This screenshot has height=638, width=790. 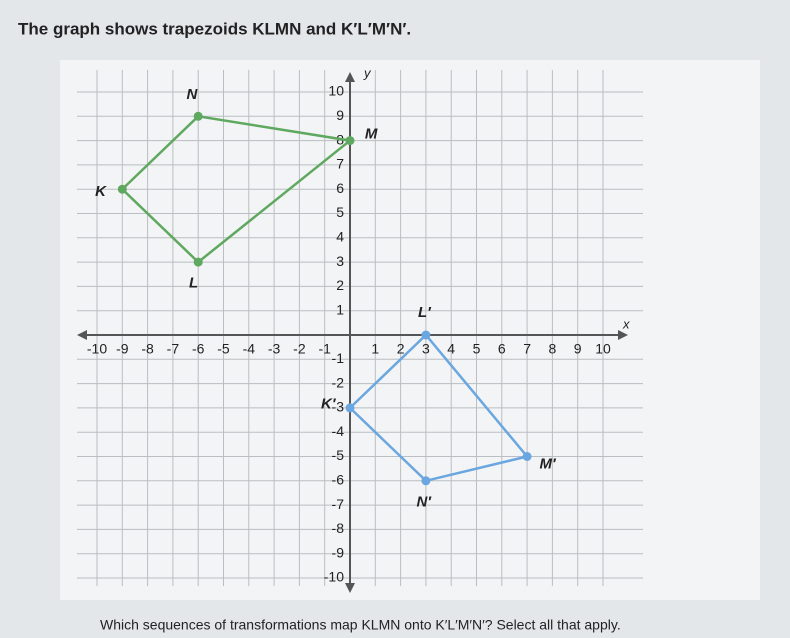 I want to click on vertex-label: N′, so click(x=424, y=502).